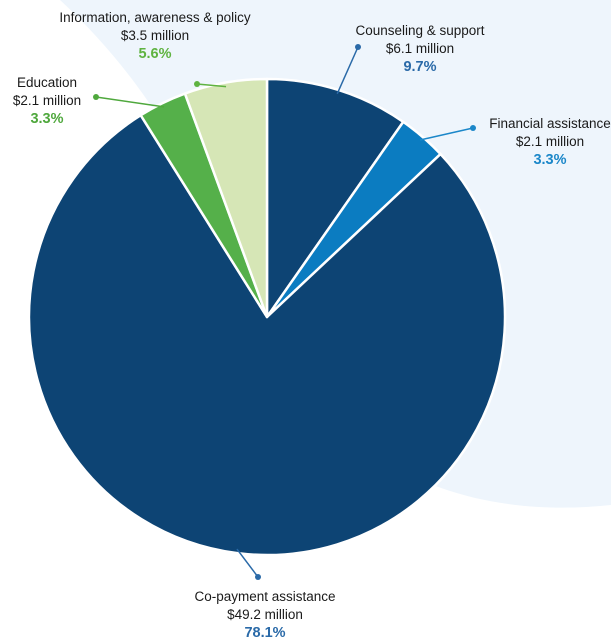 Image resolution: width=611 pixels, height=643 pixels. What do you see at coordinates (265, 633) in the screenshot?
I see `slice-percent: 78.1%` at bounding box center [265, 633].